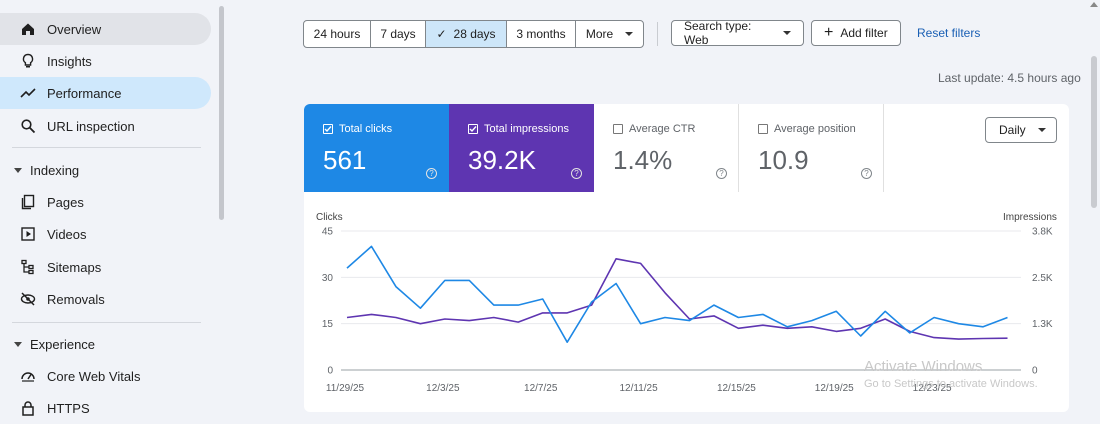 The image size is (1100, 424). I want to click on pages-icon, so click(28, 202).